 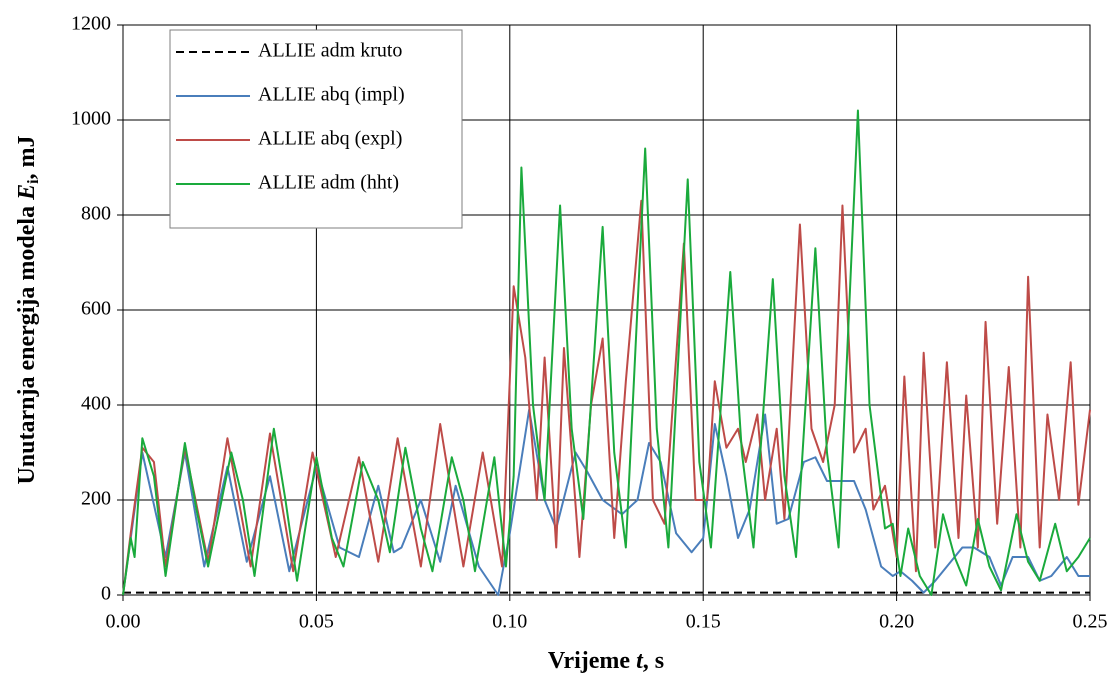 I want to click on y-tick-label: 1000, so click(x=91, y=119).